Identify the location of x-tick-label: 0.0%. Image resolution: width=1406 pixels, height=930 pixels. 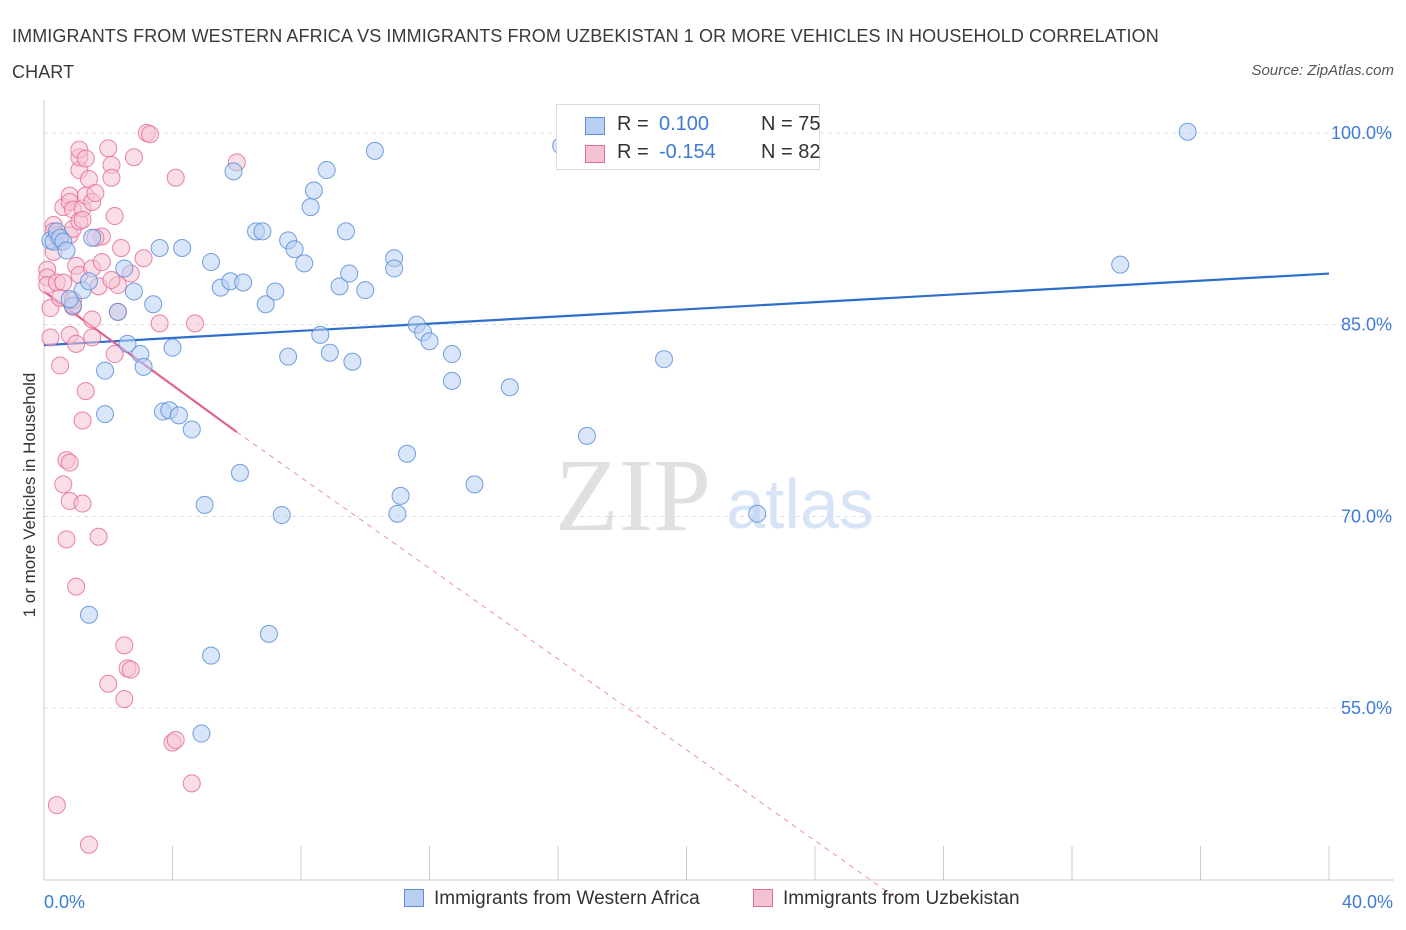
(64, 902).